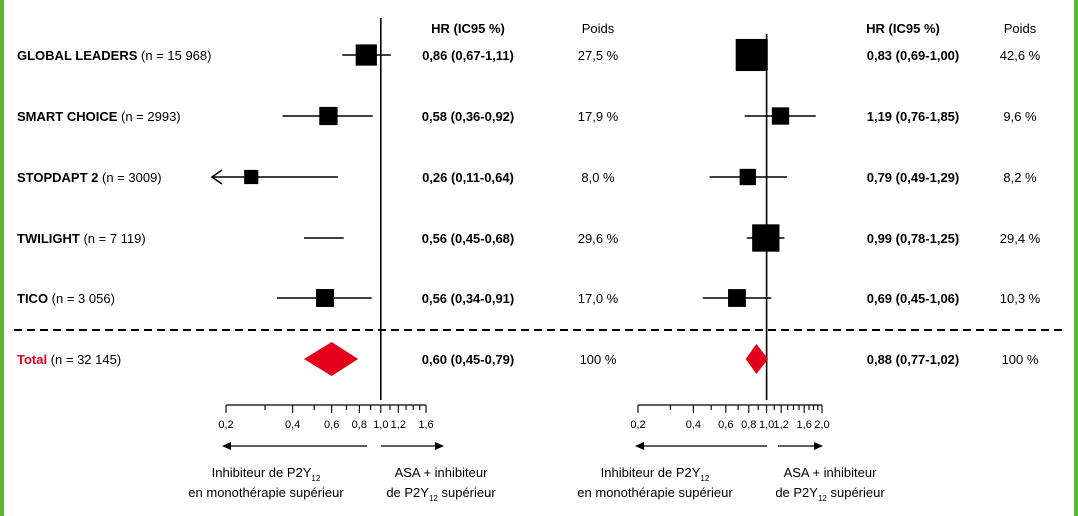 The image size is (1078, 516). Describe the element at coordinates (818, 446) in the screenshot. I see `right-arrowhead-right` at that location.